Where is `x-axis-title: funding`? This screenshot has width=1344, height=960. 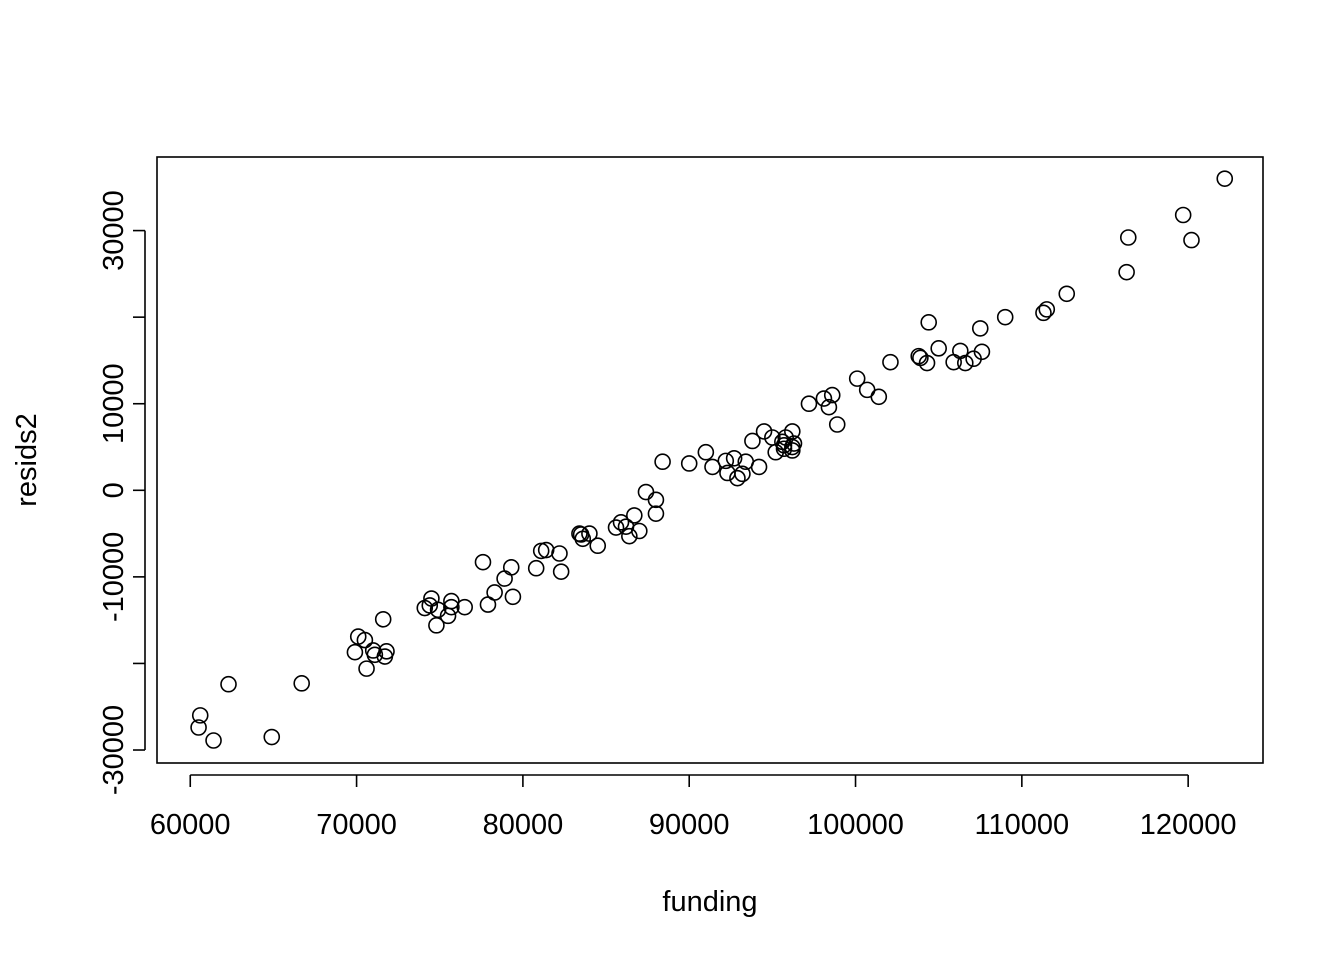 x-axis-title: funding is located at coordinates (709, 902).